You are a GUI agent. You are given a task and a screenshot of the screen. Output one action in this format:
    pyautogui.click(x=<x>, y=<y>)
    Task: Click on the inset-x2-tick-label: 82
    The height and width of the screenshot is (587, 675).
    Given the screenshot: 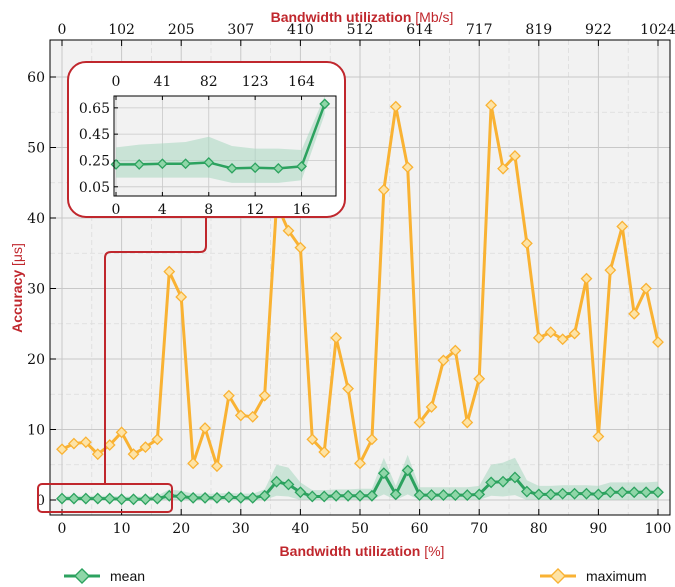 What is the action you would take?
    pyautogui.click(x=209, y=82)
    